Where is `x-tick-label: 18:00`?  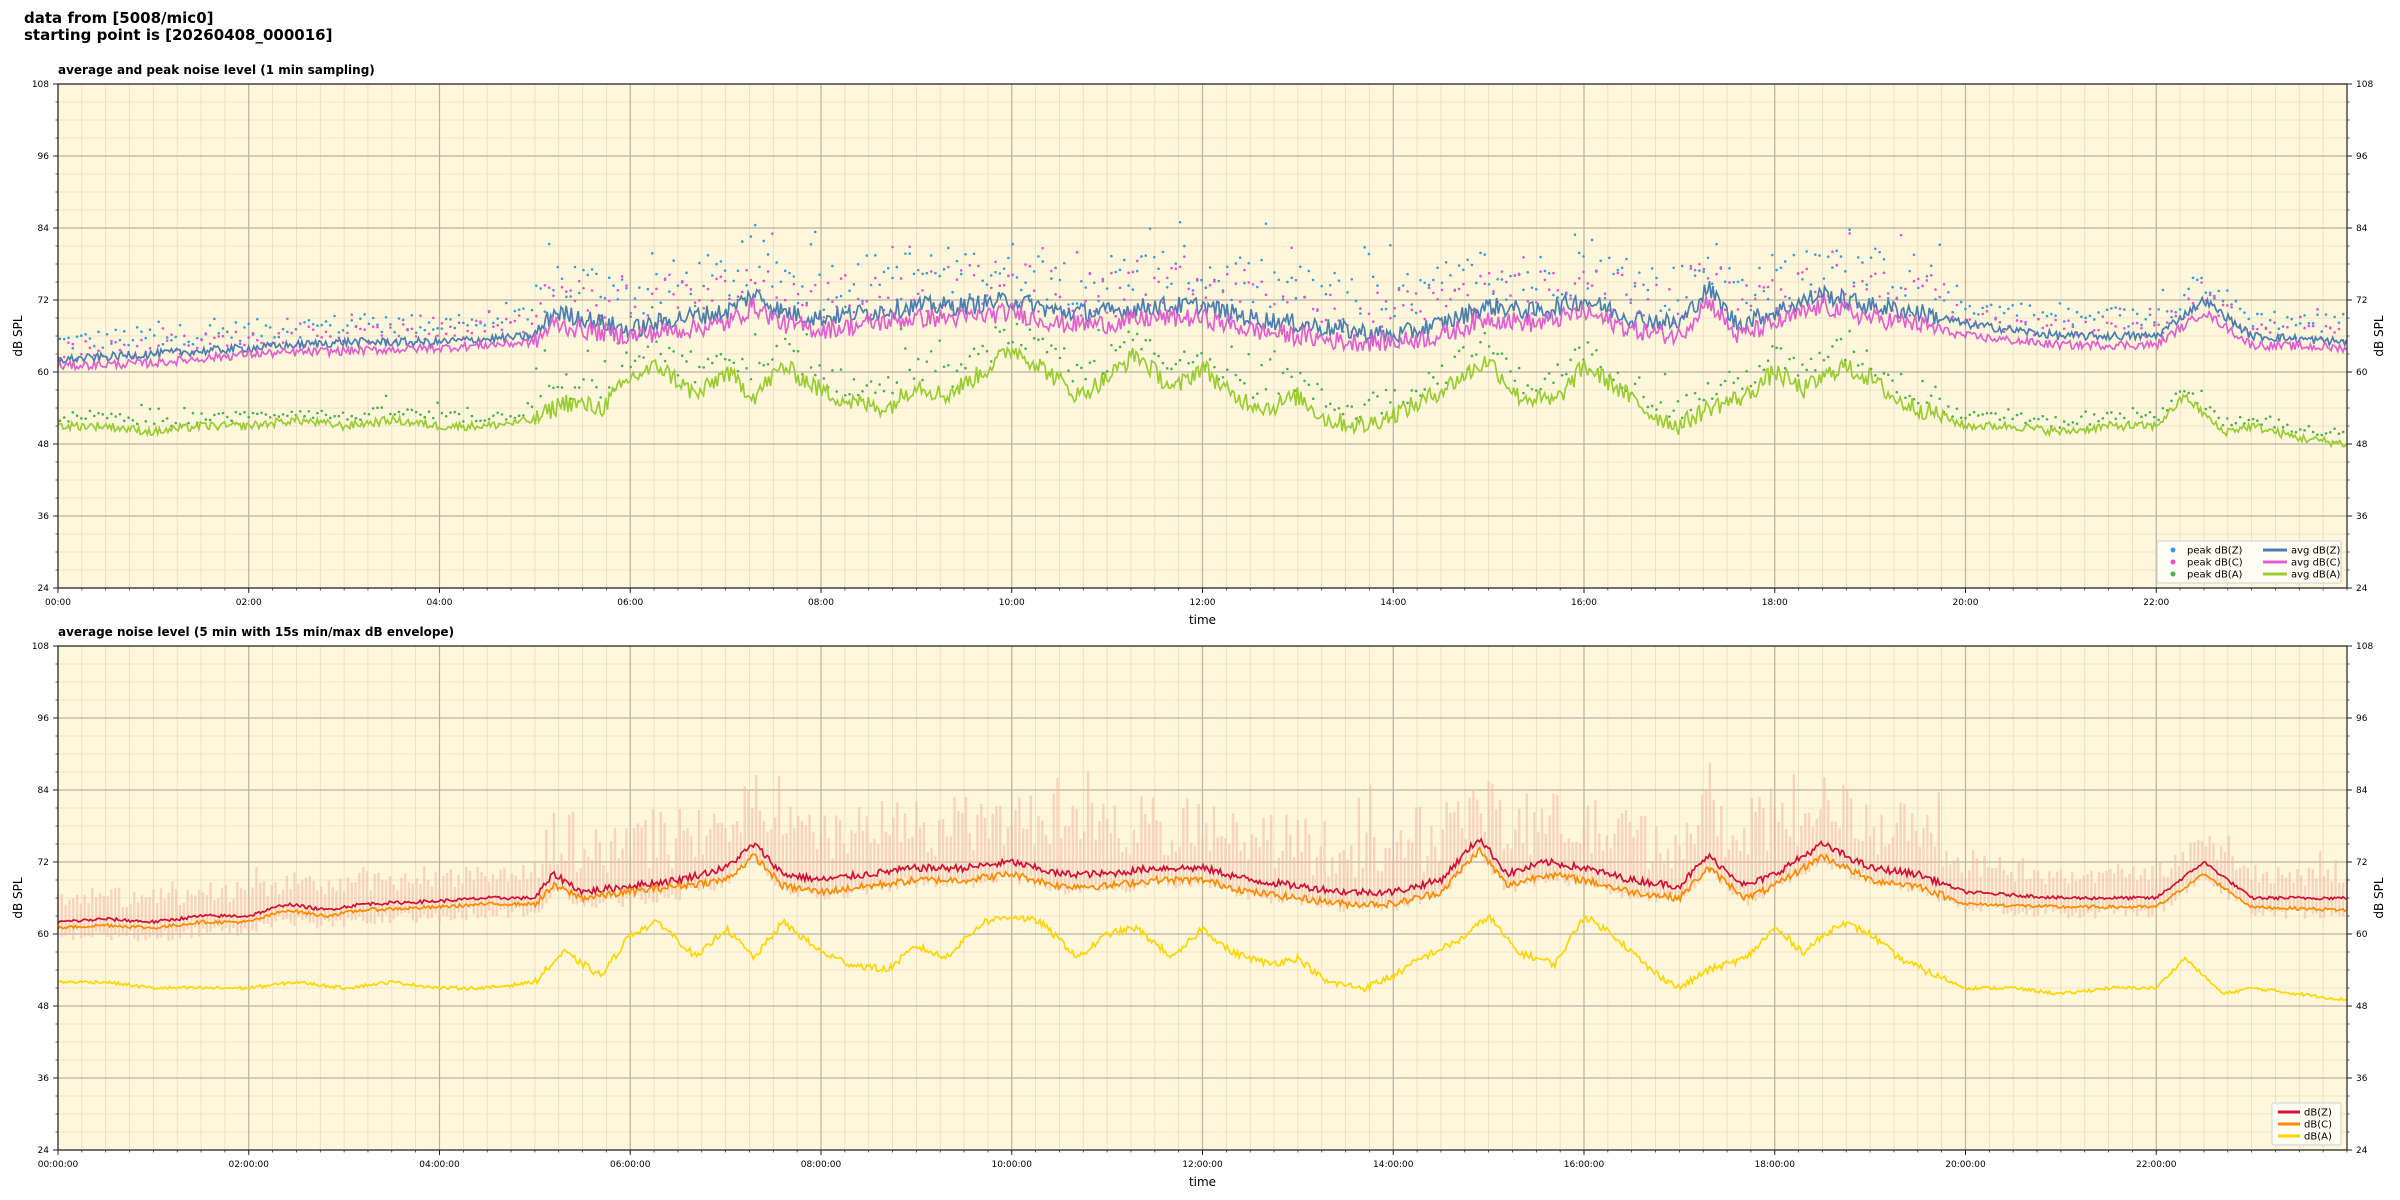
x-tick-label: 18:00 is located at coordinates (1775, 603).